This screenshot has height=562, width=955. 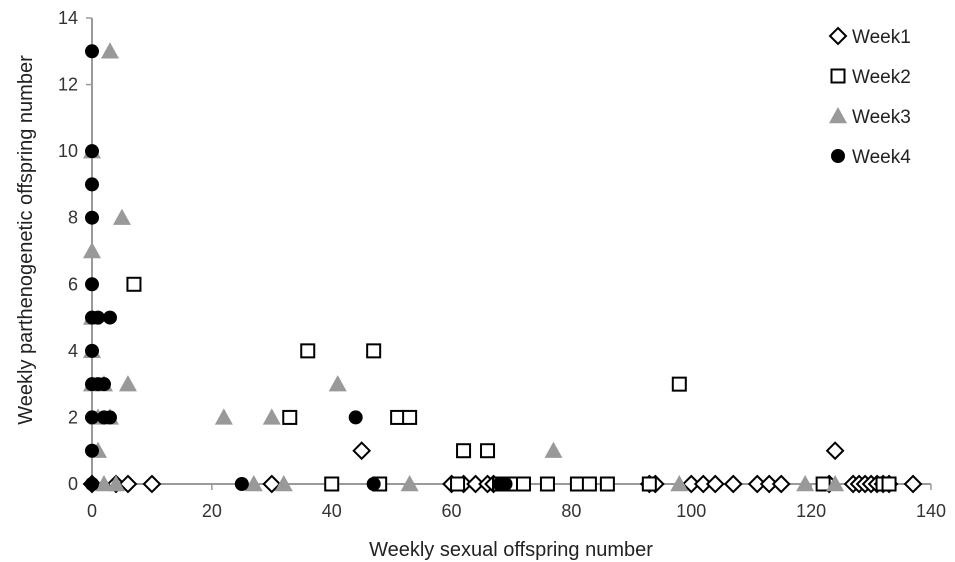 I want to click on y-tick-label: 12, so click(x=68, y=85).